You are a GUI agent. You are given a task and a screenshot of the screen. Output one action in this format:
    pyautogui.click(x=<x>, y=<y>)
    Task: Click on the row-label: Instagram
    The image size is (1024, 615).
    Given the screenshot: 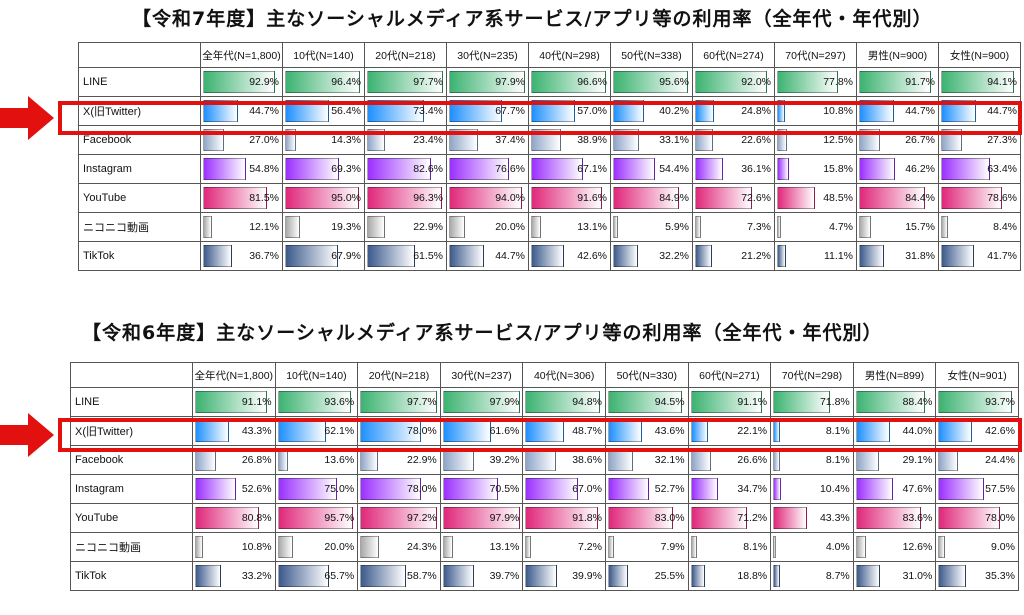 What is the action you would take?
    pyautogui.click(x=131, y=489)
    